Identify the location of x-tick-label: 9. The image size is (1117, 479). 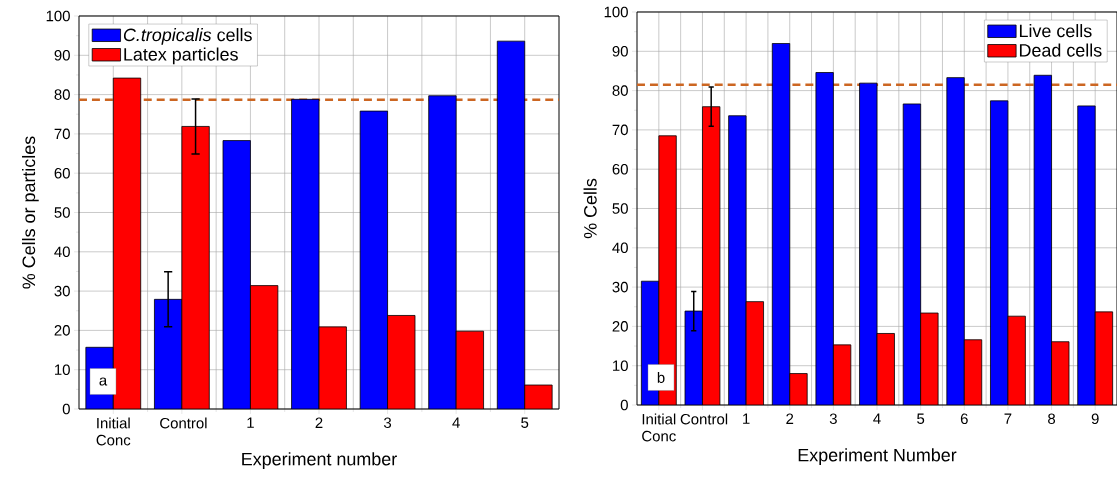
(1095, 419).